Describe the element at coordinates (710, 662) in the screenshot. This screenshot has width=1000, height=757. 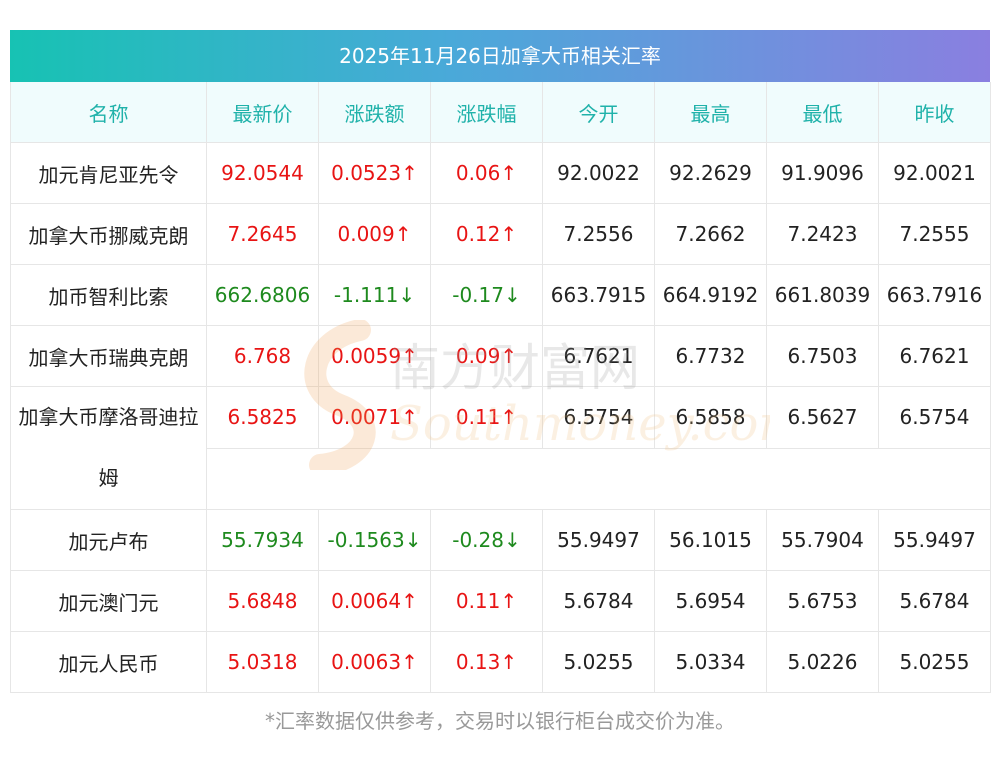
I see `cell-high: 5.0334` at that location.